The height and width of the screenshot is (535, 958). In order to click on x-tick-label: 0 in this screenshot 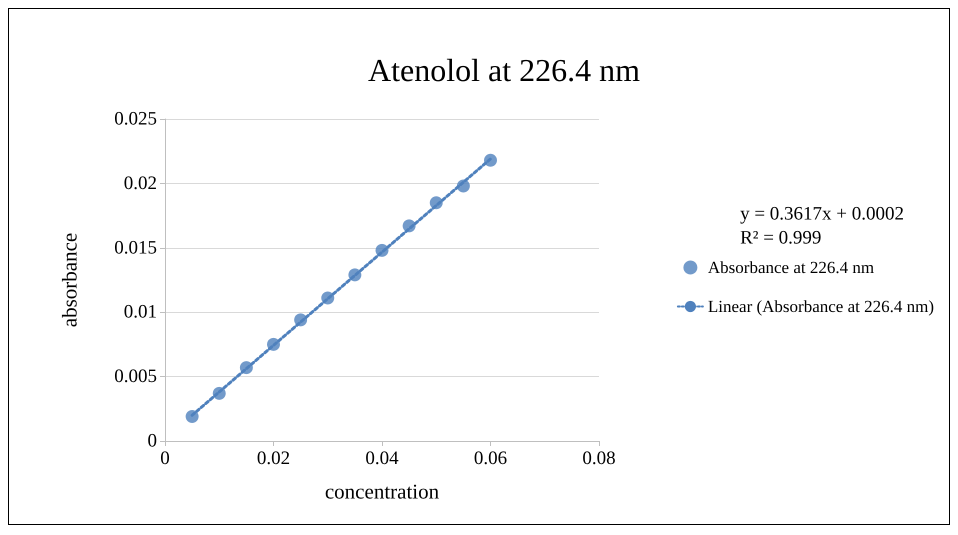, I will do `click(165, 458)`.